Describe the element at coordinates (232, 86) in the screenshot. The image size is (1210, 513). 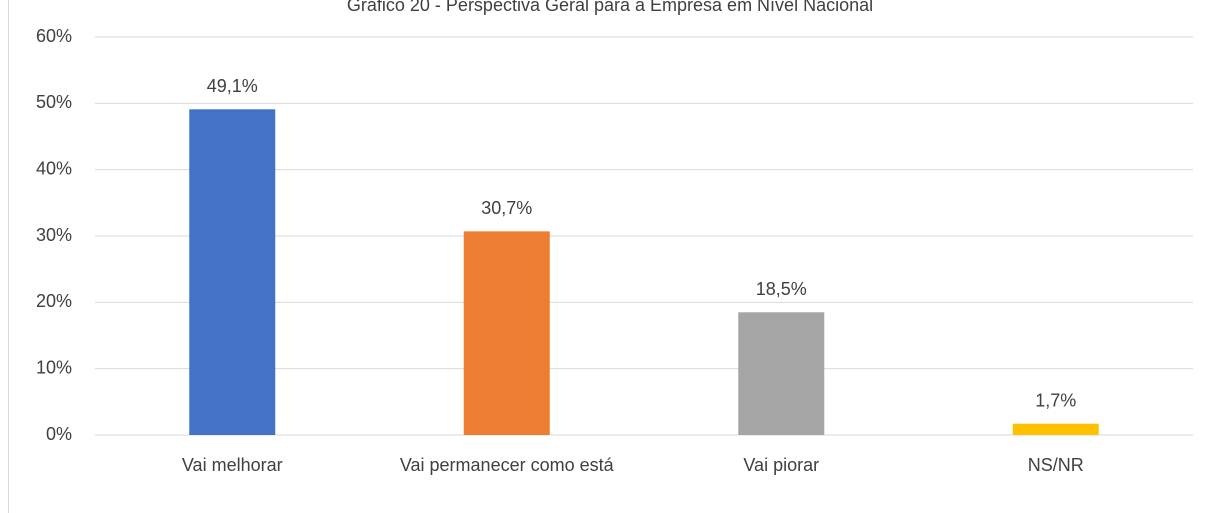
I see `data-label: 49,1%` at that location.